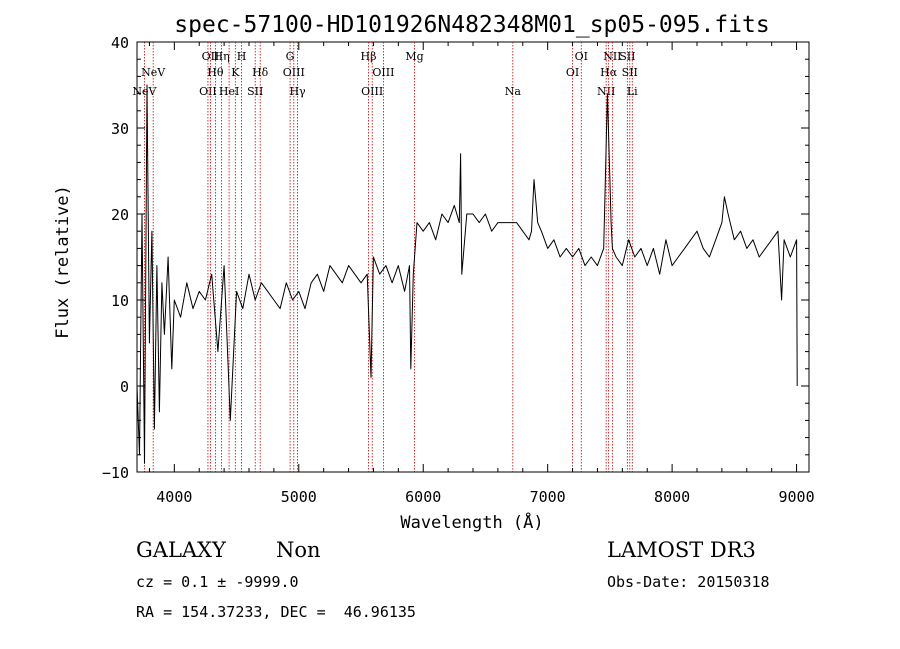  What do you see at coordinates (120, 43) in the screenshot?
I see `y-tick-label: 40` at bounding box center [120, 43].